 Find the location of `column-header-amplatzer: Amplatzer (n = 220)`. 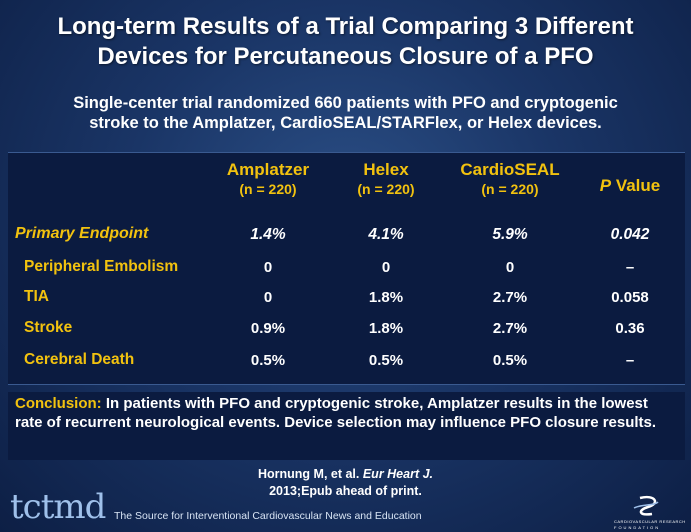

column-header-amplatzer: Amplatzer (n = 220) is located at coordinates (268, 179).